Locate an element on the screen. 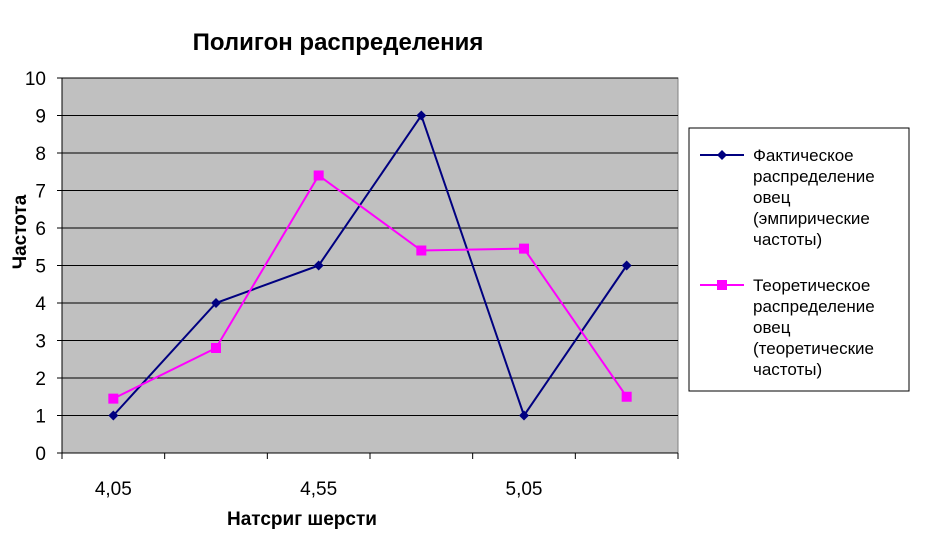  legend-box is located at coordinates (799, 259).